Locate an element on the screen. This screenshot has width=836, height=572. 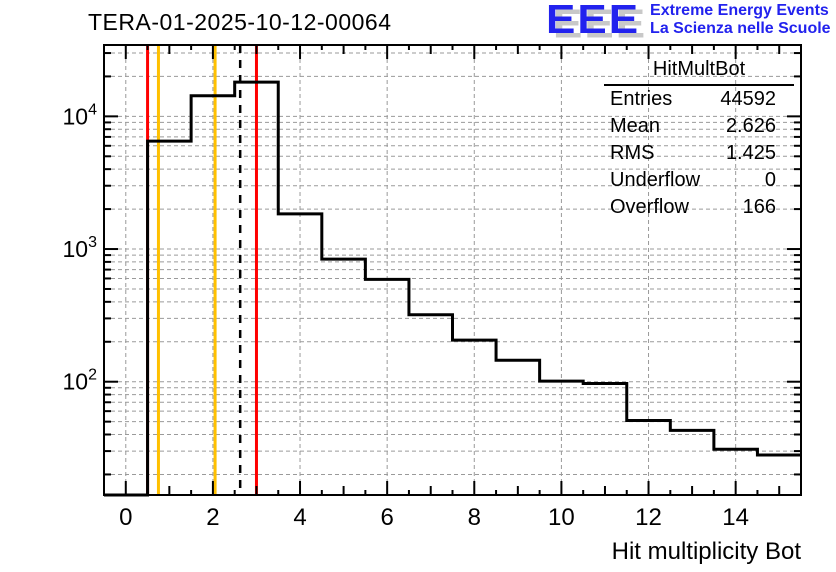
stats-row-entries: Entries 44592 is located at coordinates (699, 99).